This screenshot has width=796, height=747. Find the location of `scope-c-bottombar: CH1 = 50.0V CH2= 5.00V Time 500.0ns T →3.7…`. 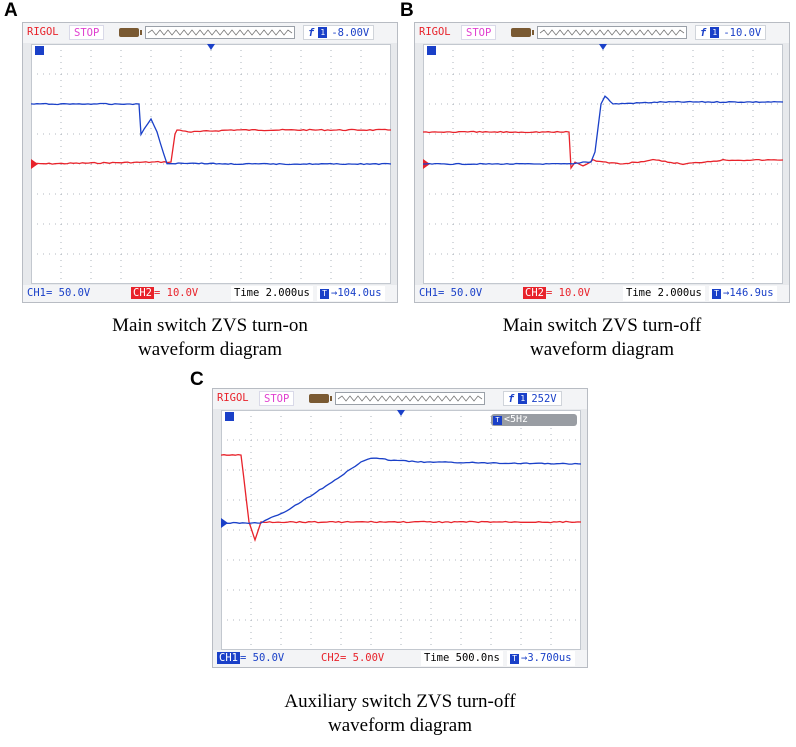

scope-c-bottombar: CH1 = 50.0V CH2= 5.00V Time 500.0ns T →3.7… is located at coordinates (400, 658).